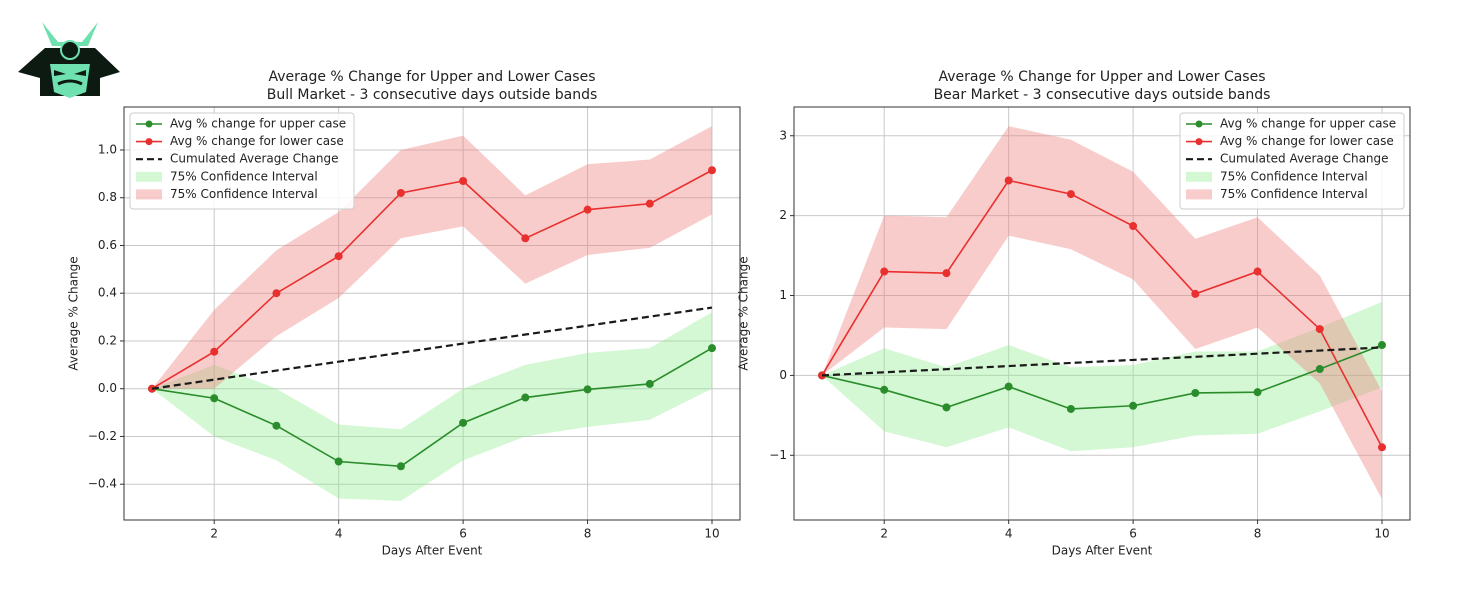 The image size is (1478, 594). Describe the element at coordinates (107, 197) in the screenshot. I see `y-tick-label: 0.8` at that location.